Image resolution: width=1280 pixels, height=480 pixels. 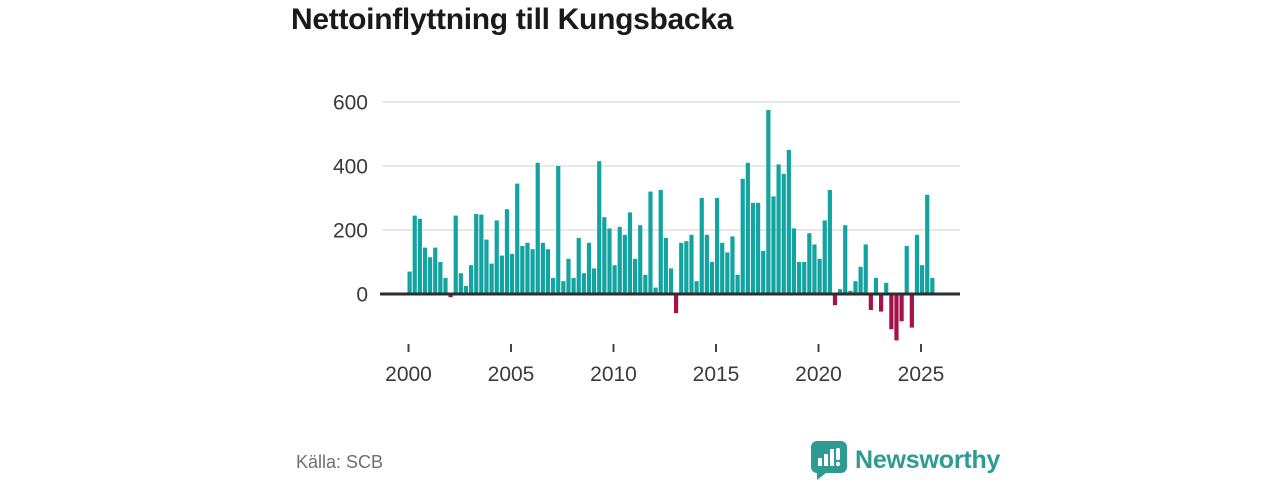 What do you see at coordinates (820, 462) in the screenshot?
I see `logo-bar-small` at bounding box center [820, 462].